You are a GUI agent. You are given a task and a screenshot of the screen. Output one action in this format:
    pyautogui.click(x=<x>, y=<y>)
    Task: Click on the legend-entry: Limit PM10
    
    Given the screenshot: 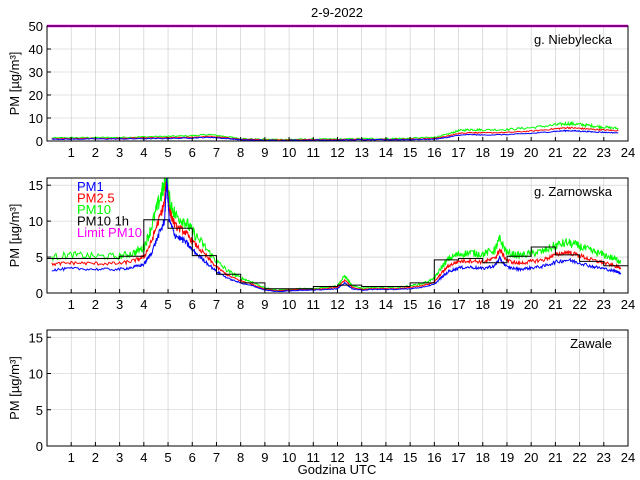 What is the action you would take?
    pyautogui.click(x=109, y=232)
    